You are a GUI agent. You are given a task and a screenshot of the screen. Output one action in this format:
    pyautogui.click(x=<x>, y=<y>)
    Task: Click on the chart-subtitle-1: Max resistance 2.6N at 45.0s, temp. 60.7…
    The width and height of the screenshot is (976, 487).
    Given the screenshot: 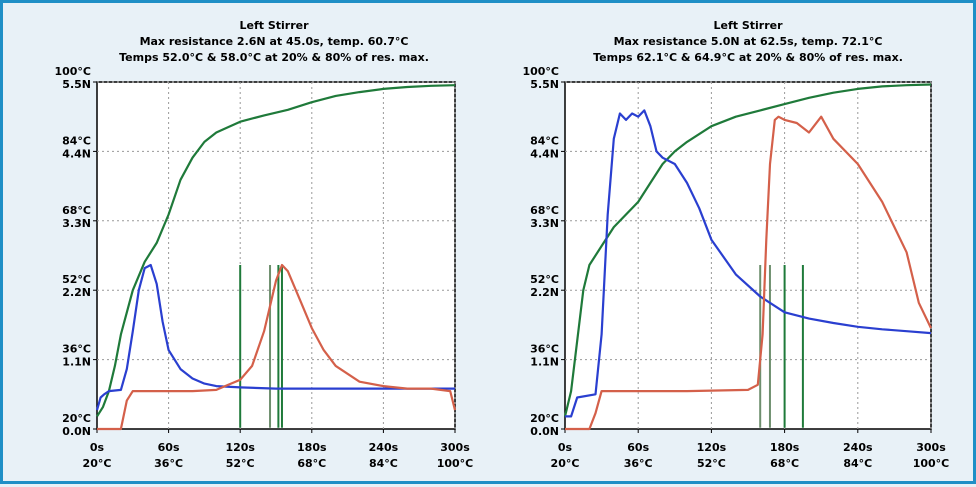 What is the action you would take?
    pyautogui.click(x=274, y=41)
    